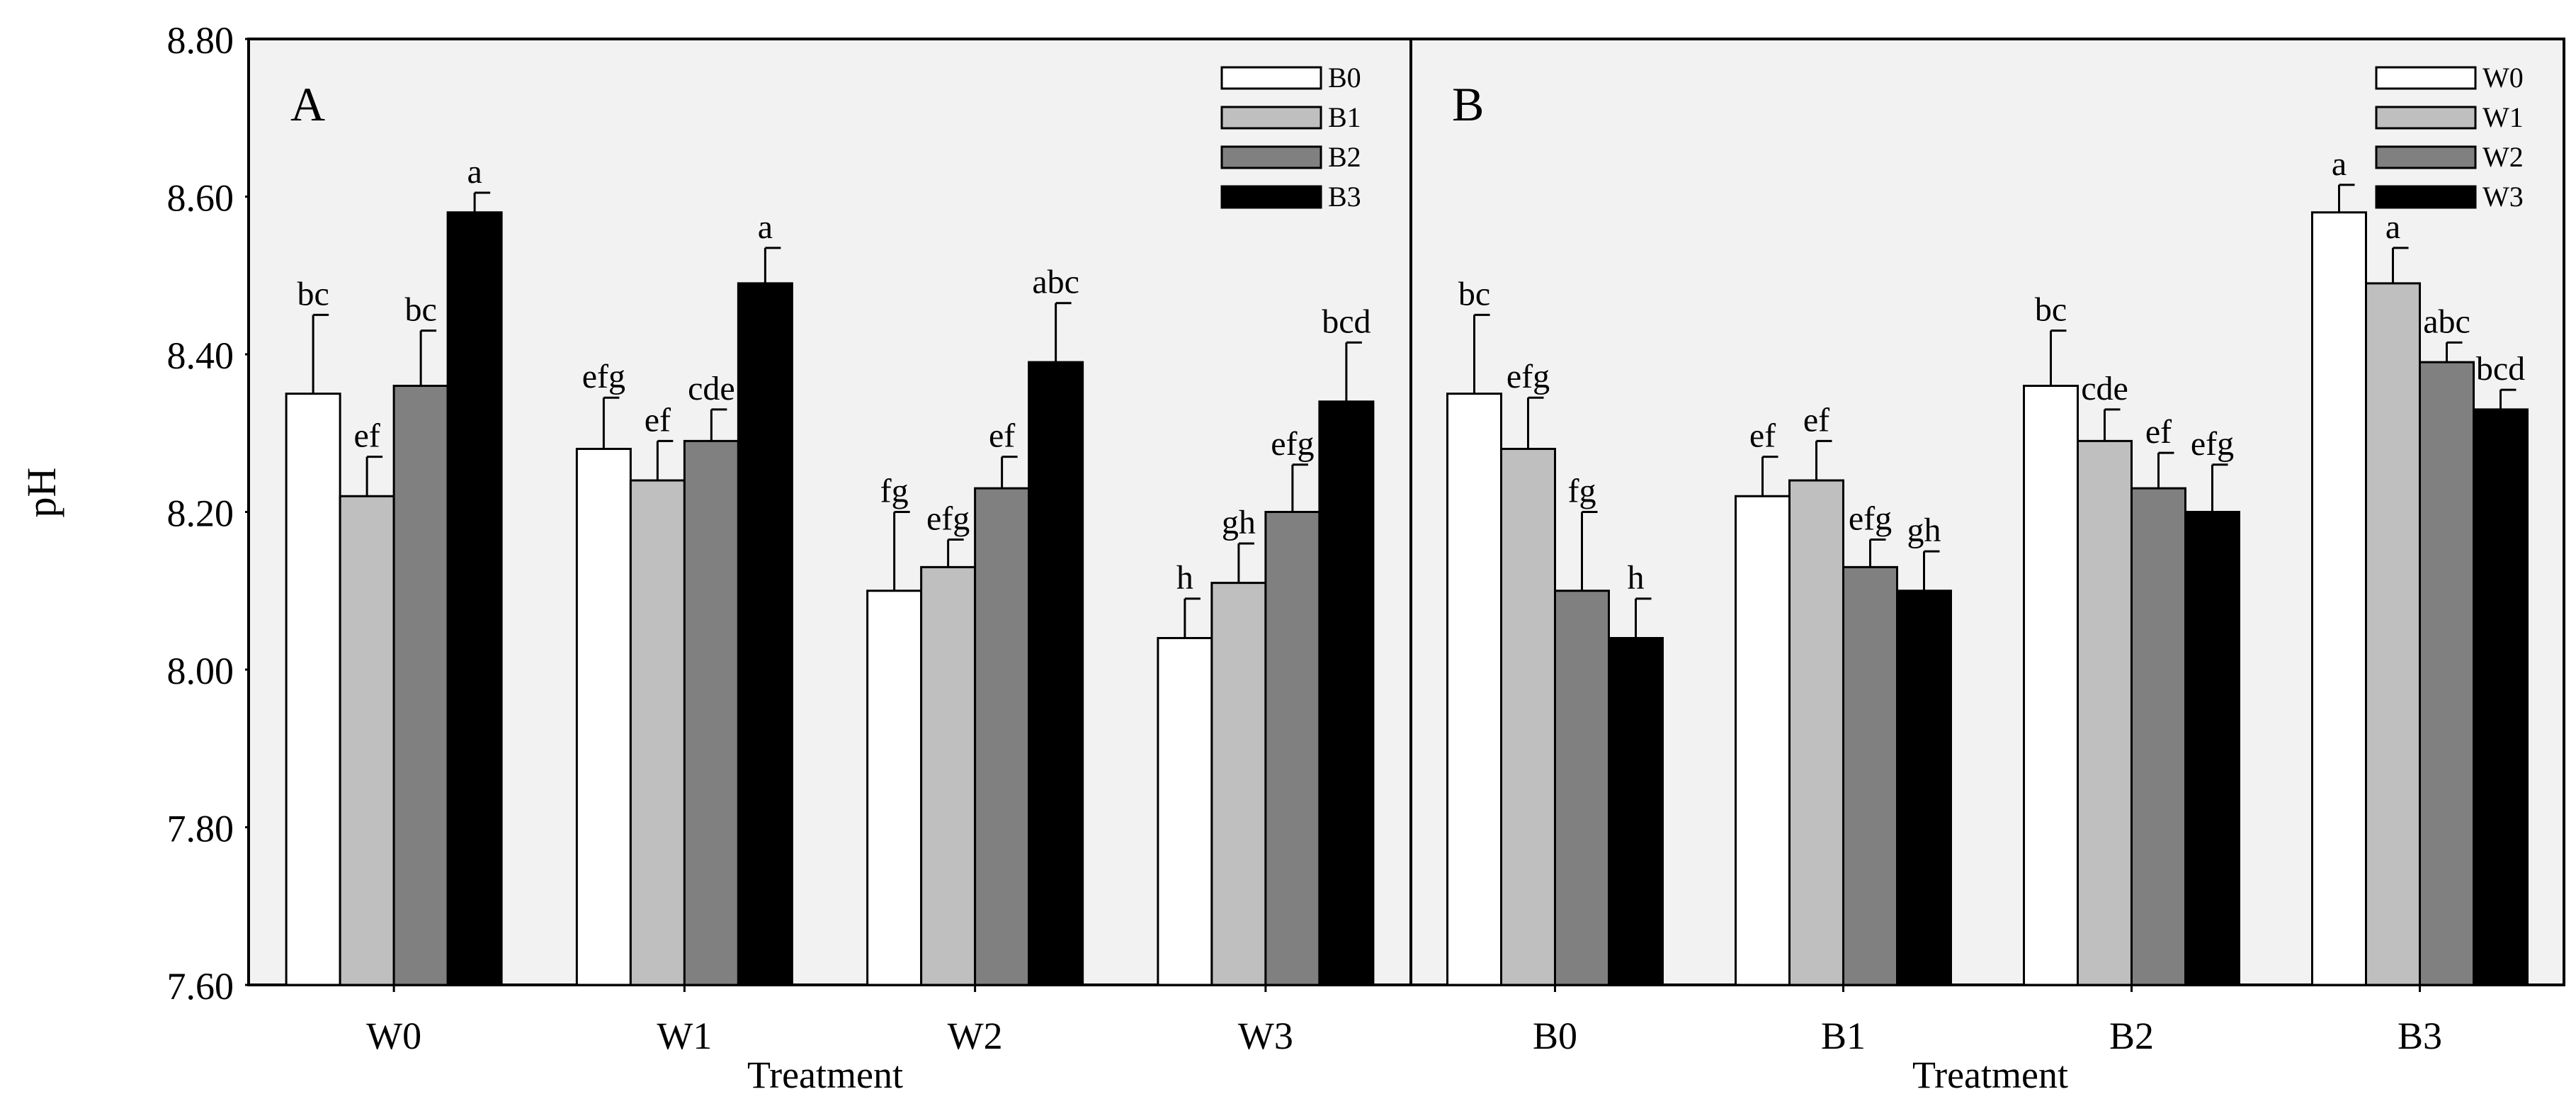 The width and height of the screenshot is (2576, 1116). I want to click on x-tick-label: B2, so click(2131, 1036).